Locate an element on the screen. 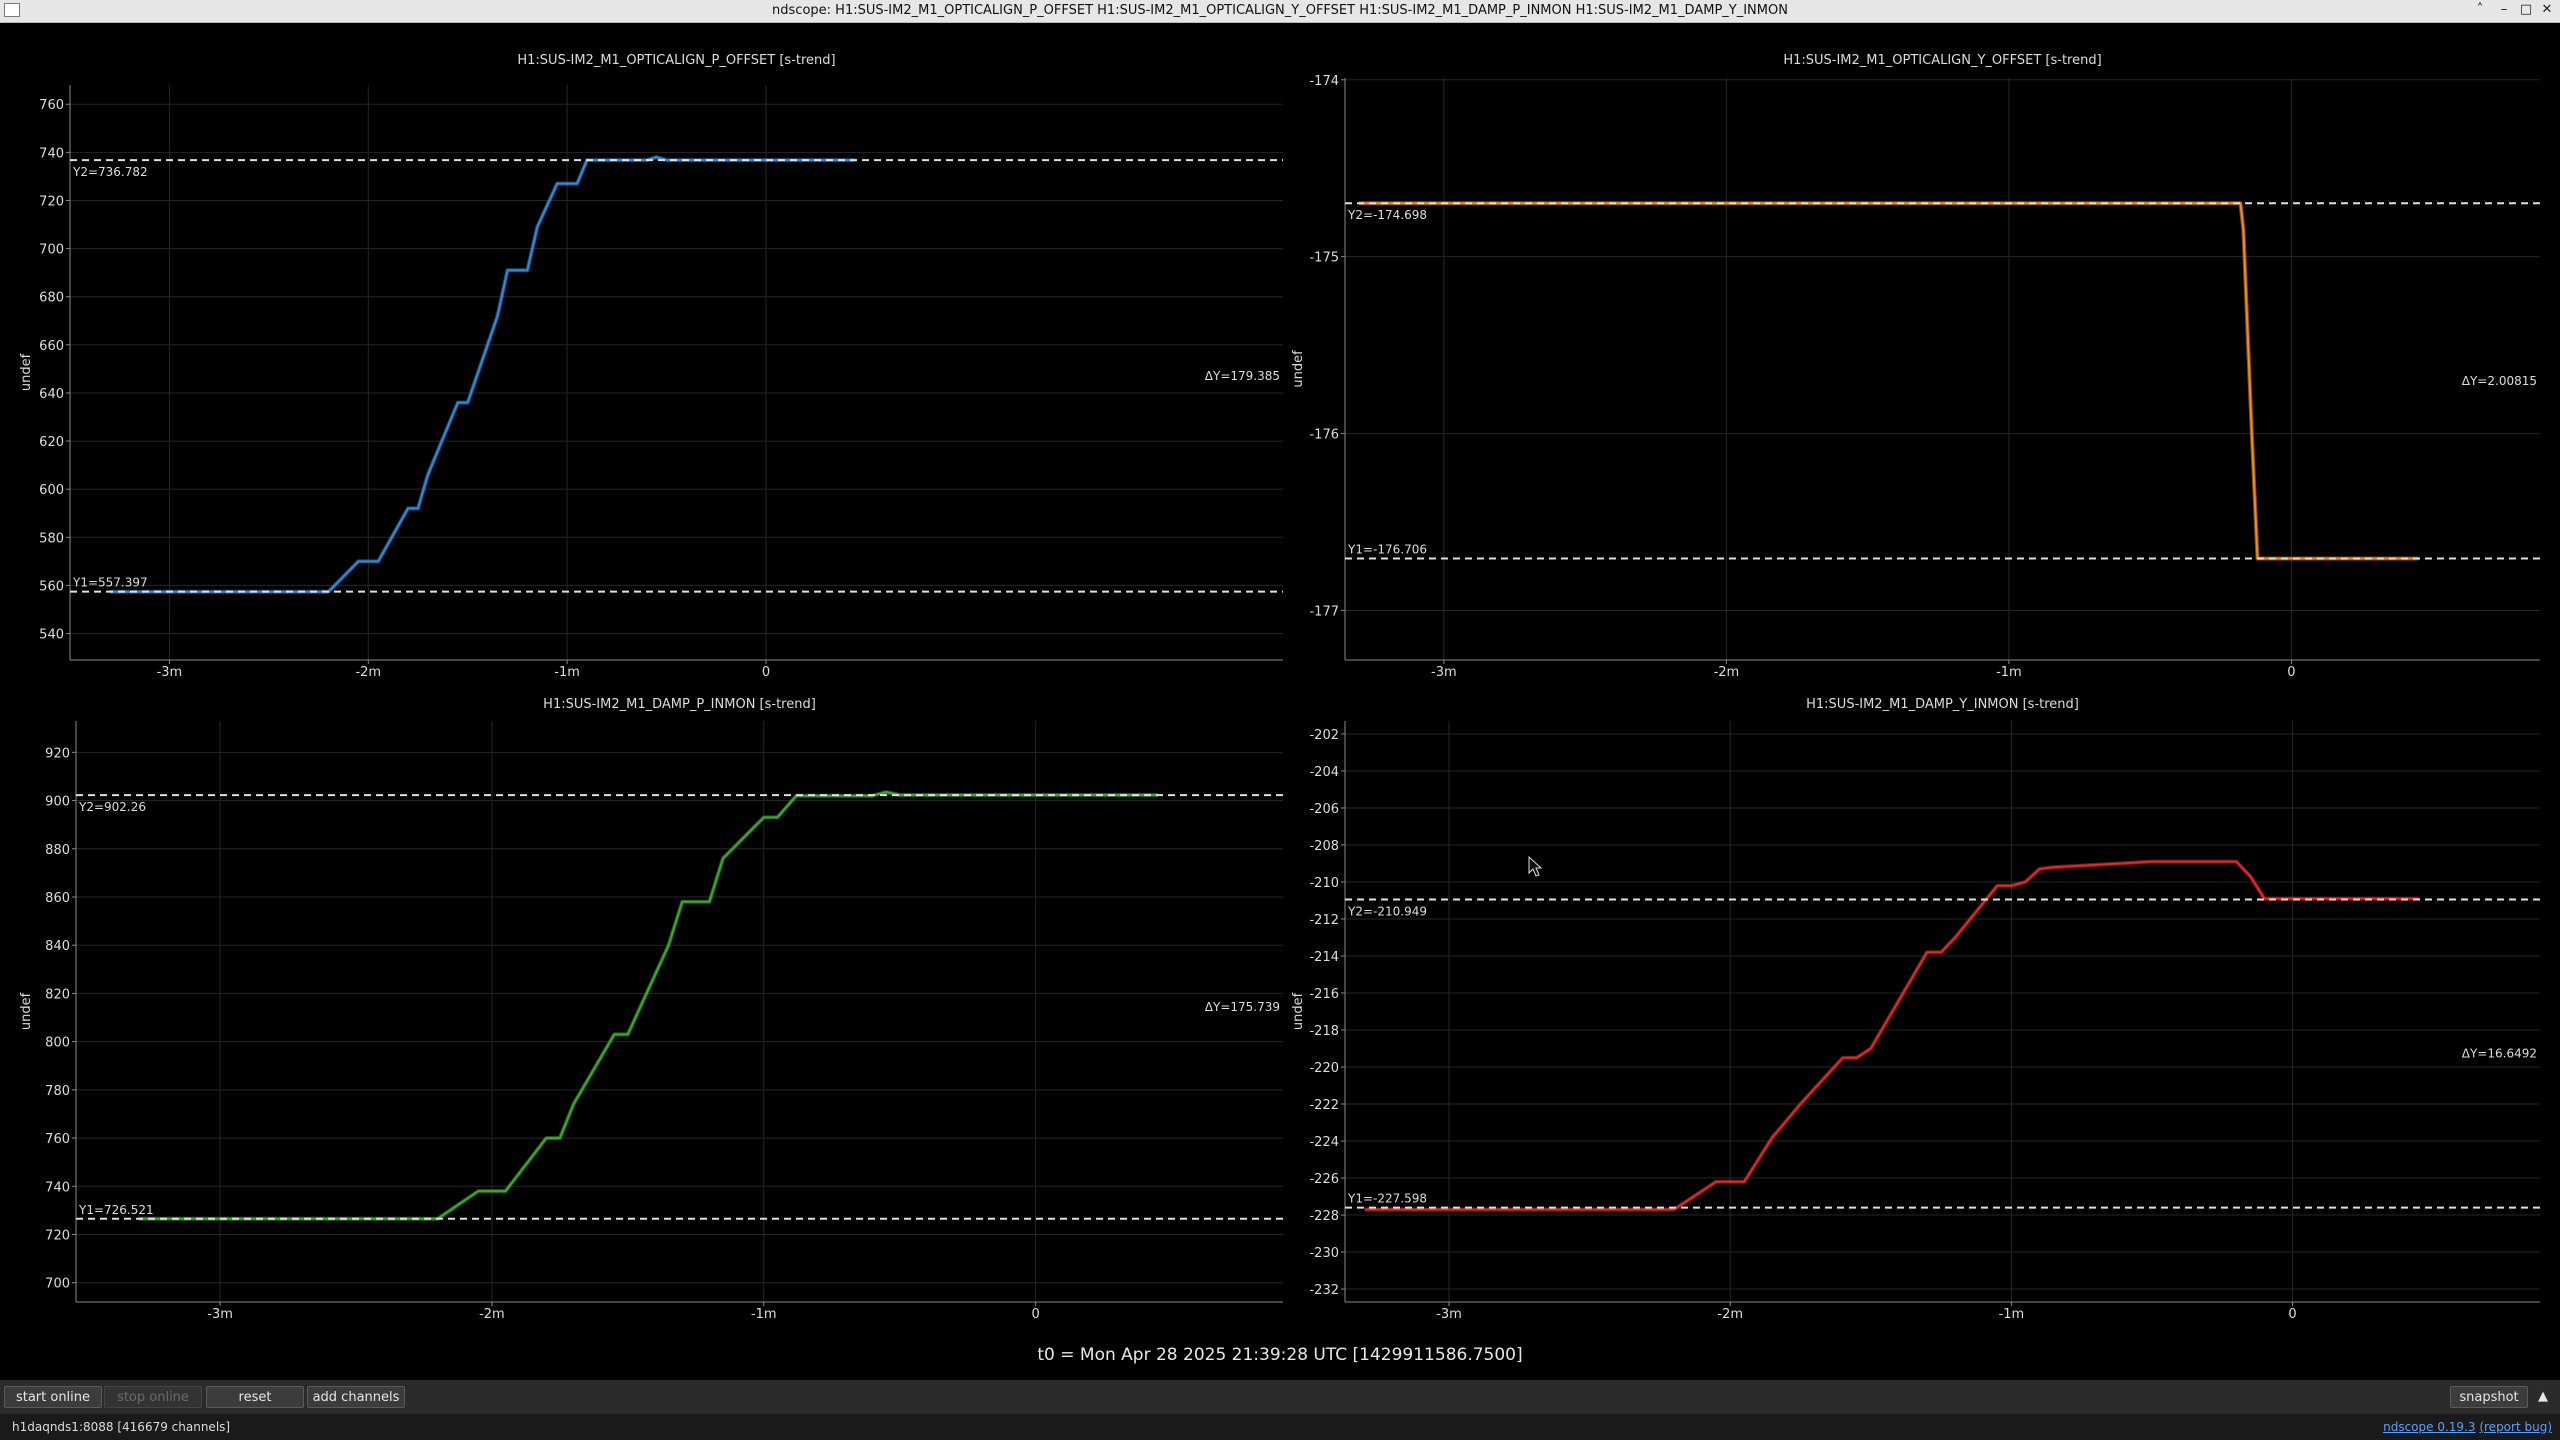 The height and width of the screenshot is (1440, 2560). server-address: h1daqnds1:8088 is located at coordinates (63, 1427).